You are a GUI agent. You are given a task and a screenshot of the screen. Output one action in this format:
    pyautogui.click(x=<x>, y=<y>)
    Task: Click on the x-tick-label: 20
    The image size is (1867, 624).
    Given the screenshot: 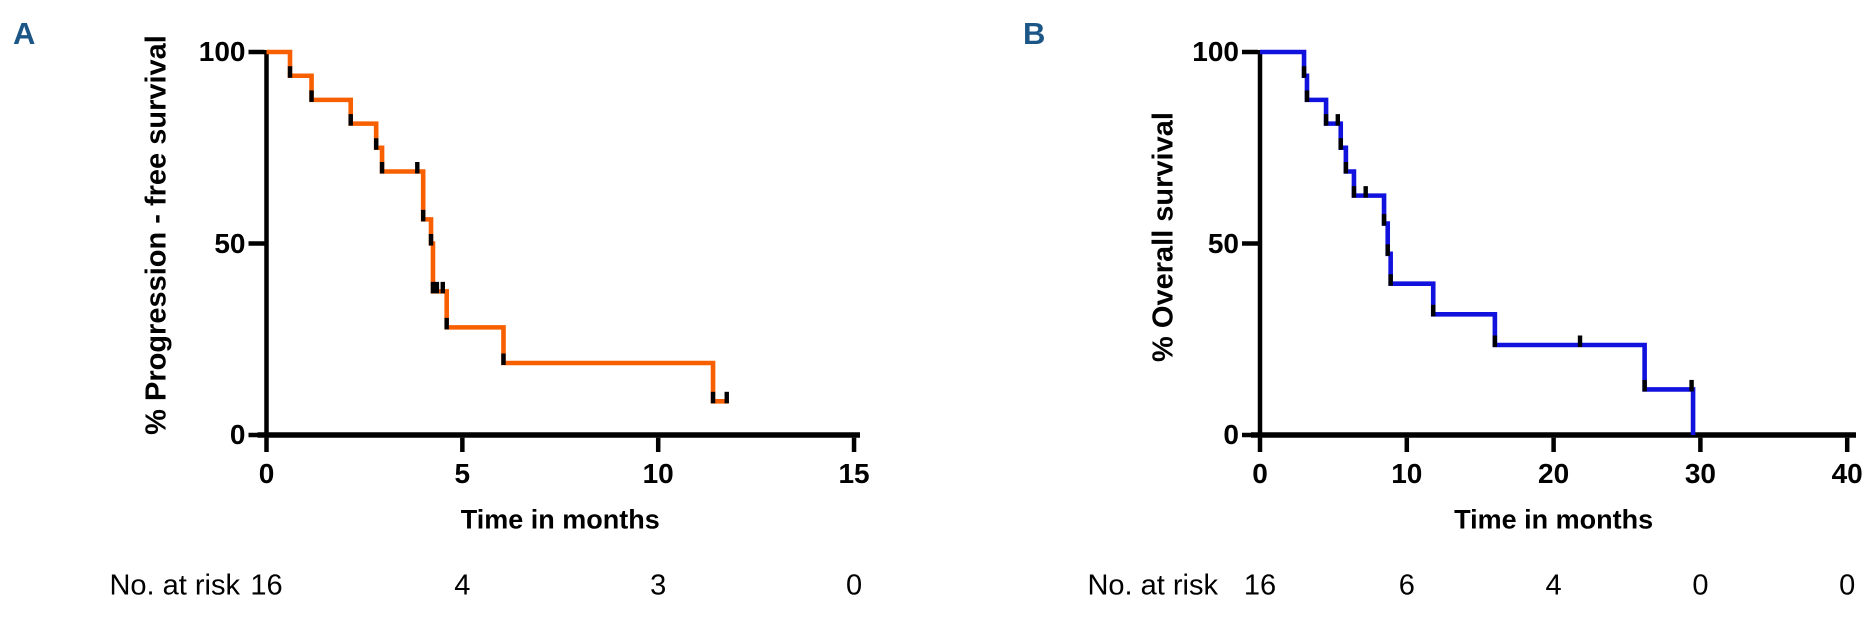 What is the action you would take?
    pyautogui.click(x=1554, y=473)
    